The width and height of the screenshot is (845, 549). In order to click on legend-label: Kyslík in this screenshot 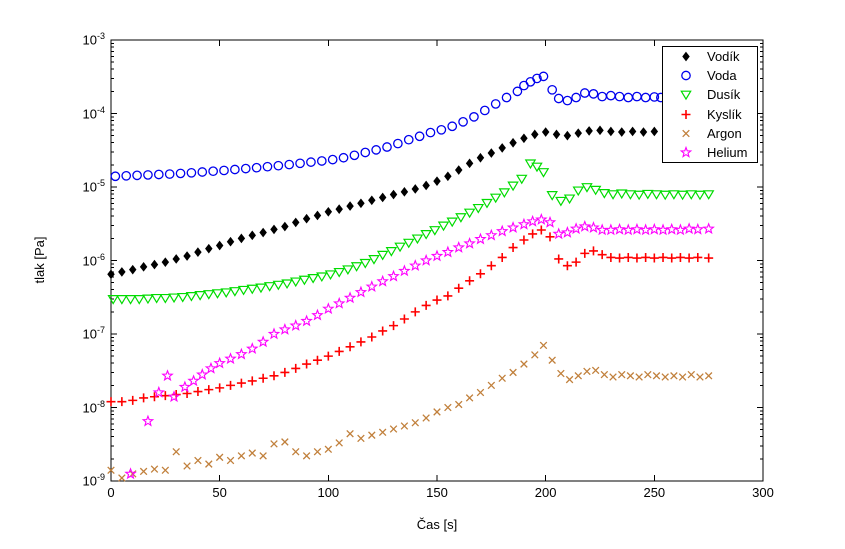, I will do `click(724, 114)`.